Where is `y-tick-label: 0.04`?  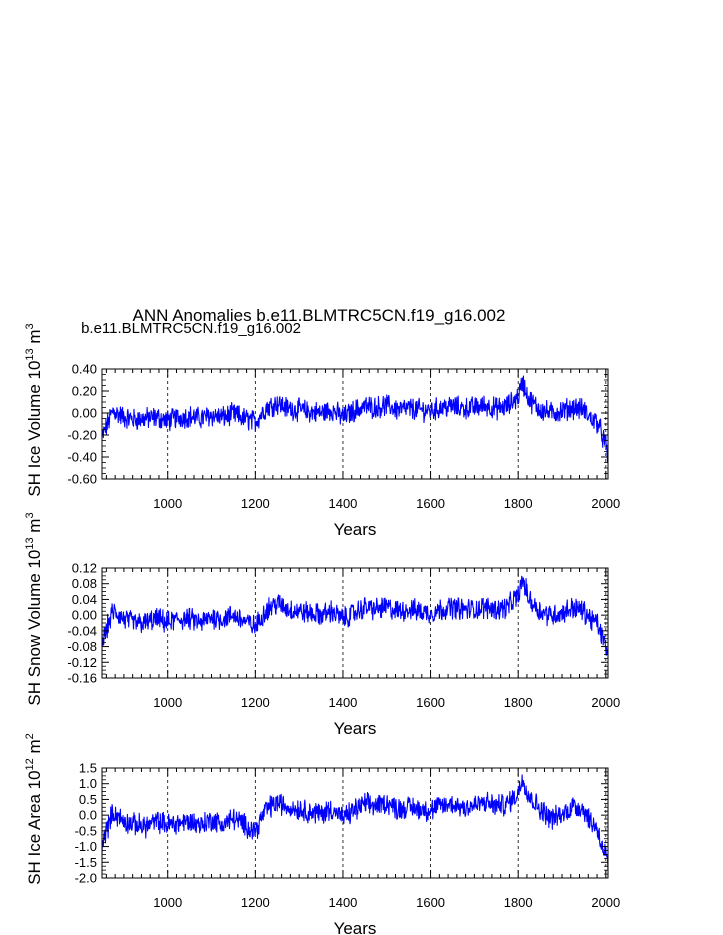 y-tick-label: 0.04 is located at coordinates (84, 599).